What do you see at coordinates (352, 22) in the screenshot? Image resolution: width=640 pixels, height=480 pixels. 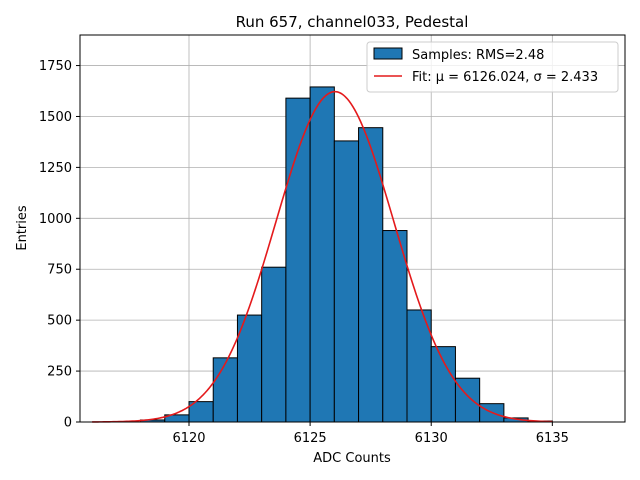 I see `chart-title: Run 657, channel033, Pedestal` at bounding box center [352, 22].